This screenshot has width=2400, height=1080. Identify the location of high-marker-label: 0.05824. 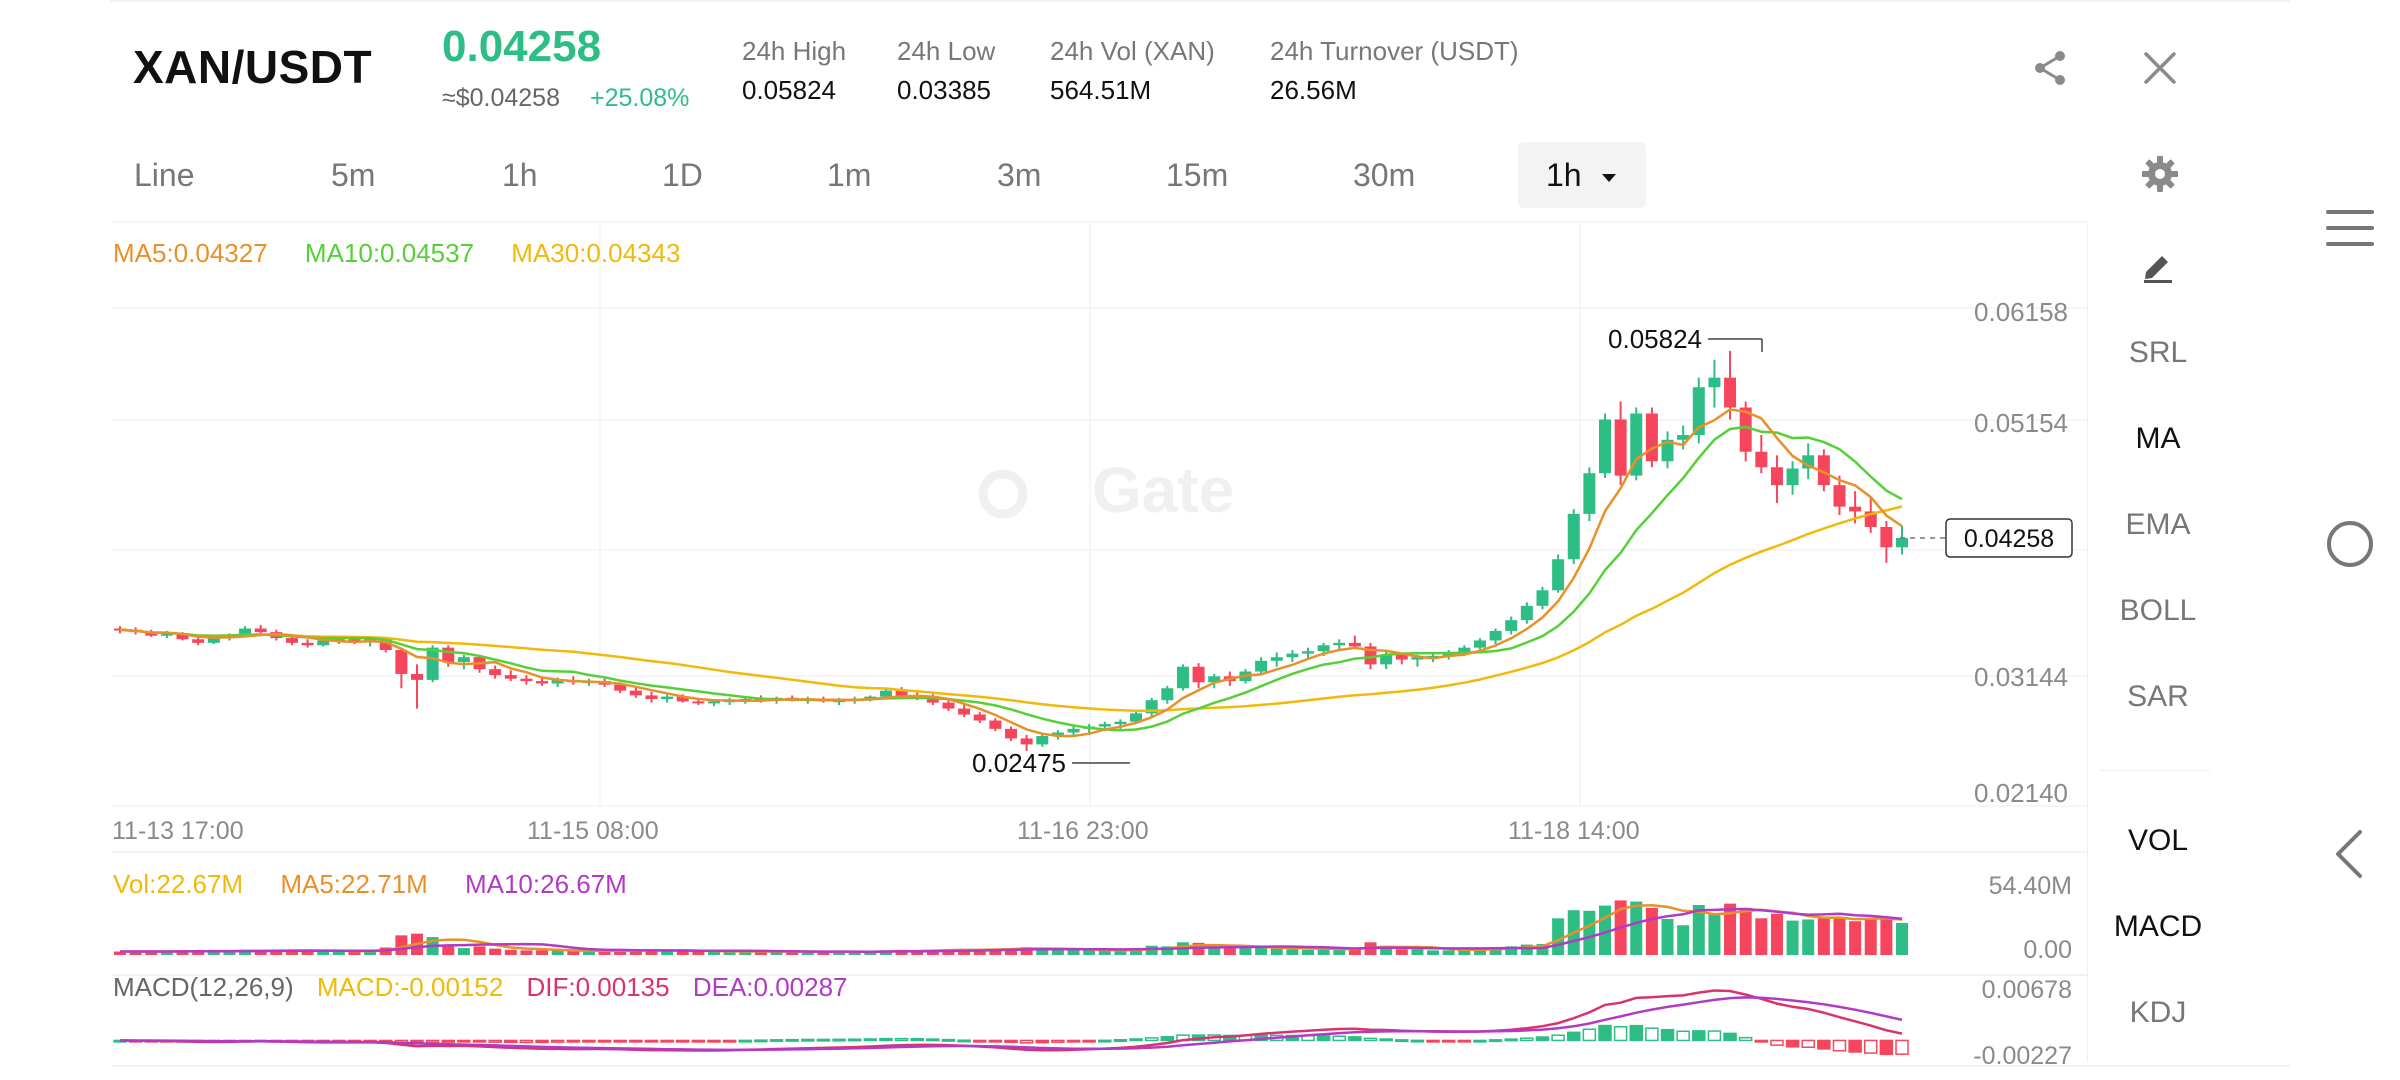
(1655, 339).